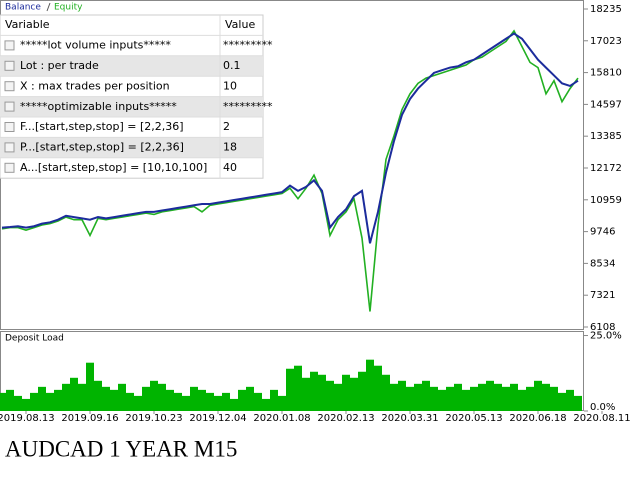  What do you see at coordinates (606, 104) in the screenshot?
I see `y-tick-label: 14597` at bounding box center [606, 104].